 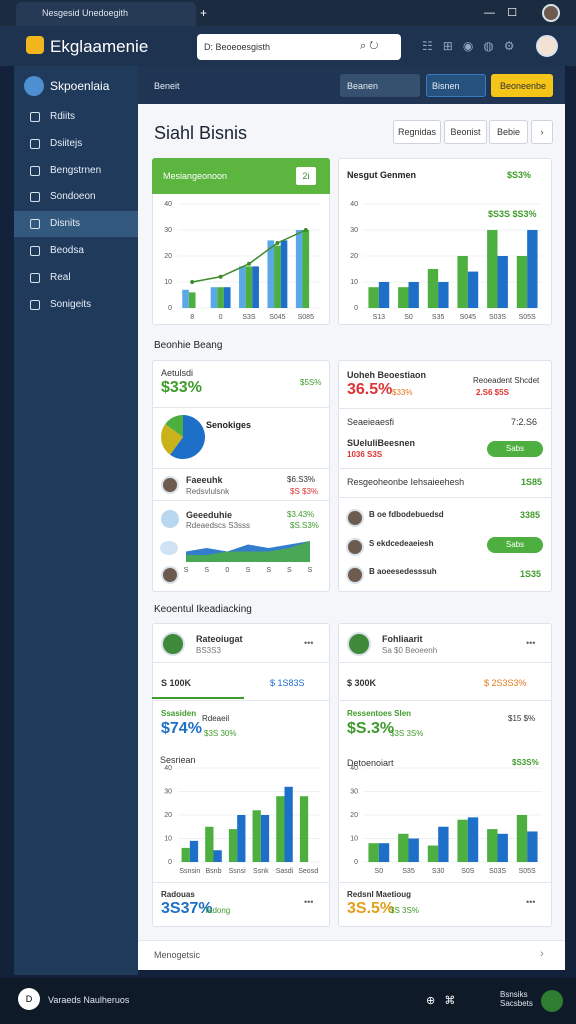 What do you see at coordinates (370, 763) in the screenshot?
I see `chart-title: Detoenoiart` at bounding box center [370, 763].